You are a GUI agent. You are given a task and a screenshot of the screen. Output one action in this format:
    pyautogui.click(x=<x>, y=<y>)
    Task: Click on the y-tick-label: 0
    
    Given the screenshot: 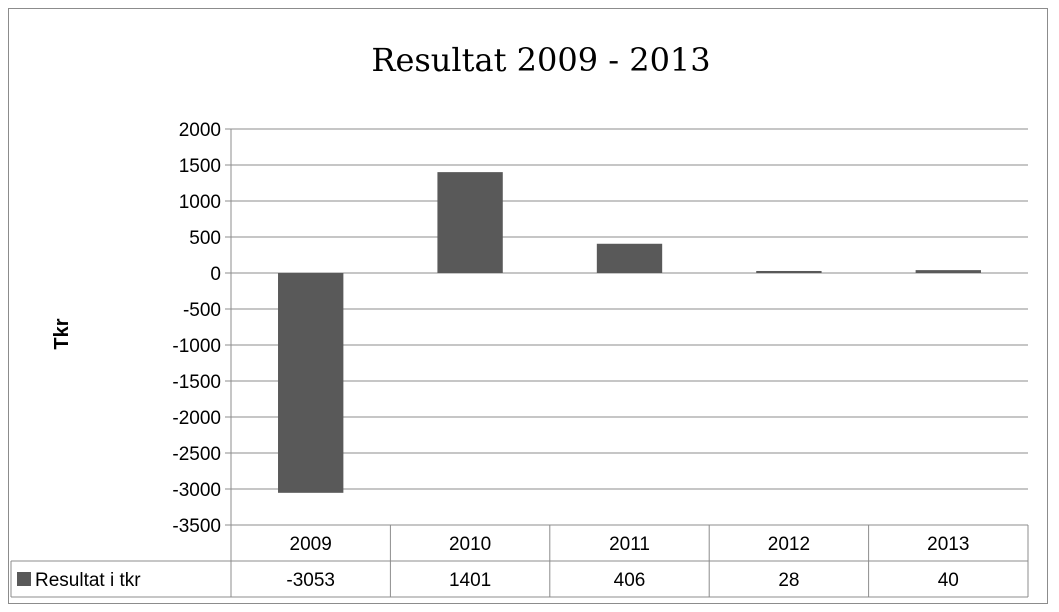 What is the action you would take?
    pyautogui.click(x=215, y=274)
    